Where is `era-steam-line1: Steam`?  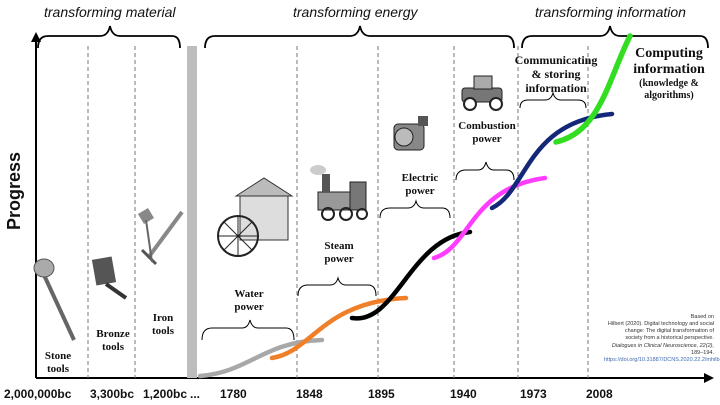
era-steam-line1: Steam is located at coordinates (339, 246).